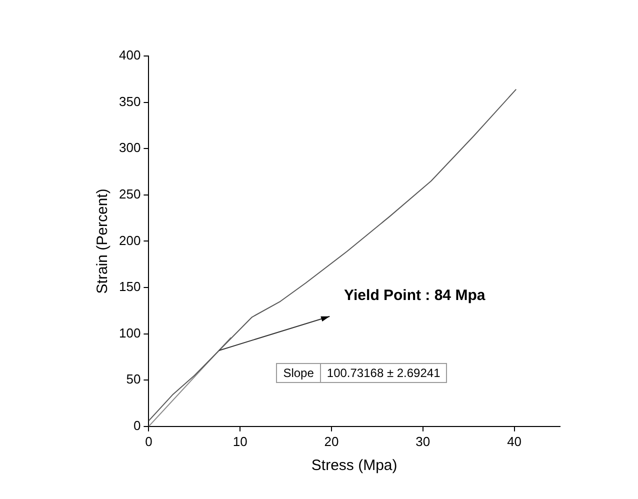 The width and height of the screenshot is (638, 499). Describe the element at coordinates (129, 194) in the screenshot. I see `y-tick-label: 250` at that location.